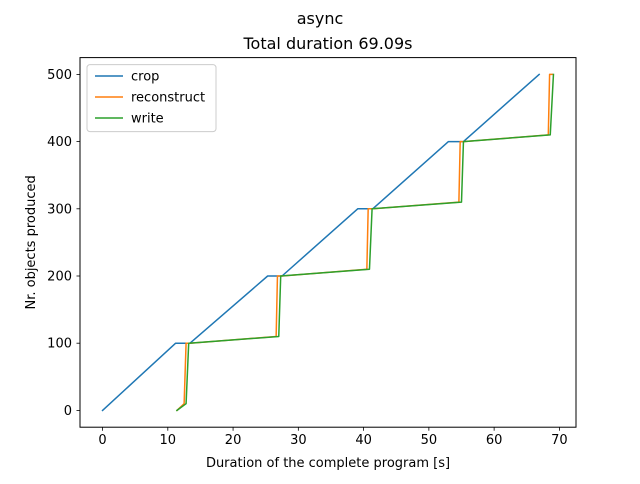 Image resolution: width=640 pixels, height=484 pixels. Describe the element at coordinates (59, 75) in the screenshot. I see `y-tick-label: 500` at that location.